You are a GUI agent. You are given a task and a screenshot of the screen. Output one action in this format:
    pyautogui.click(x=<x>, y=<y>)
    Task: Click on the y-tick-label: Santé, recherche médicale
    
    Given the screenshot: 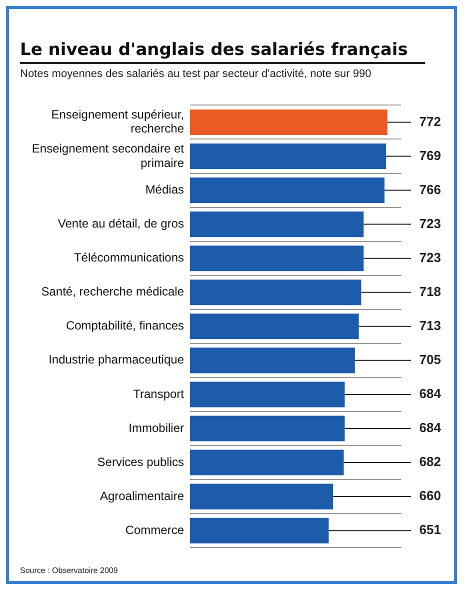 What is the action you would take?
    pyautogui.click(x=112, y=291)
    